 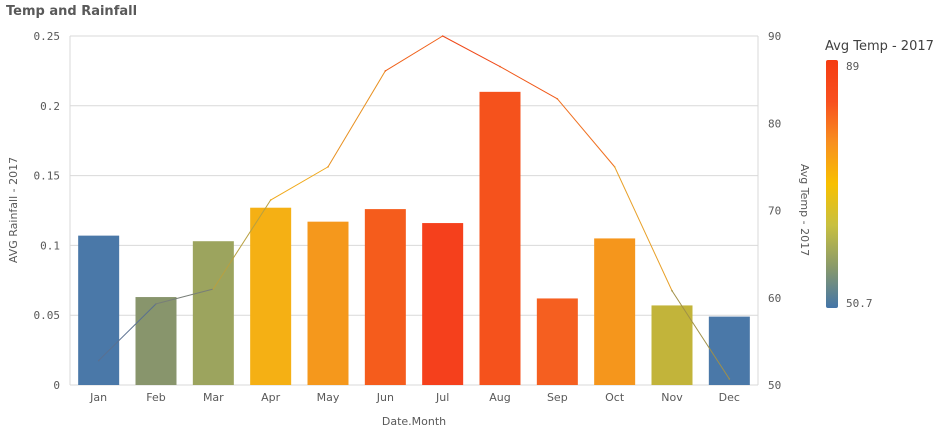 I want to click on category-label: Nov, so click(x=672, y=397).